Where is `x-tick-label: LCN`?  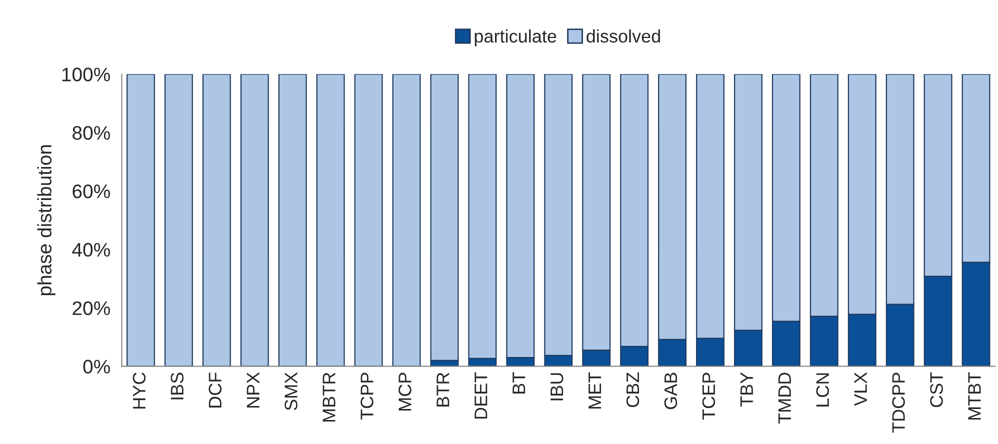 x-tick-label: LCN is located at coordinates (822, 389).